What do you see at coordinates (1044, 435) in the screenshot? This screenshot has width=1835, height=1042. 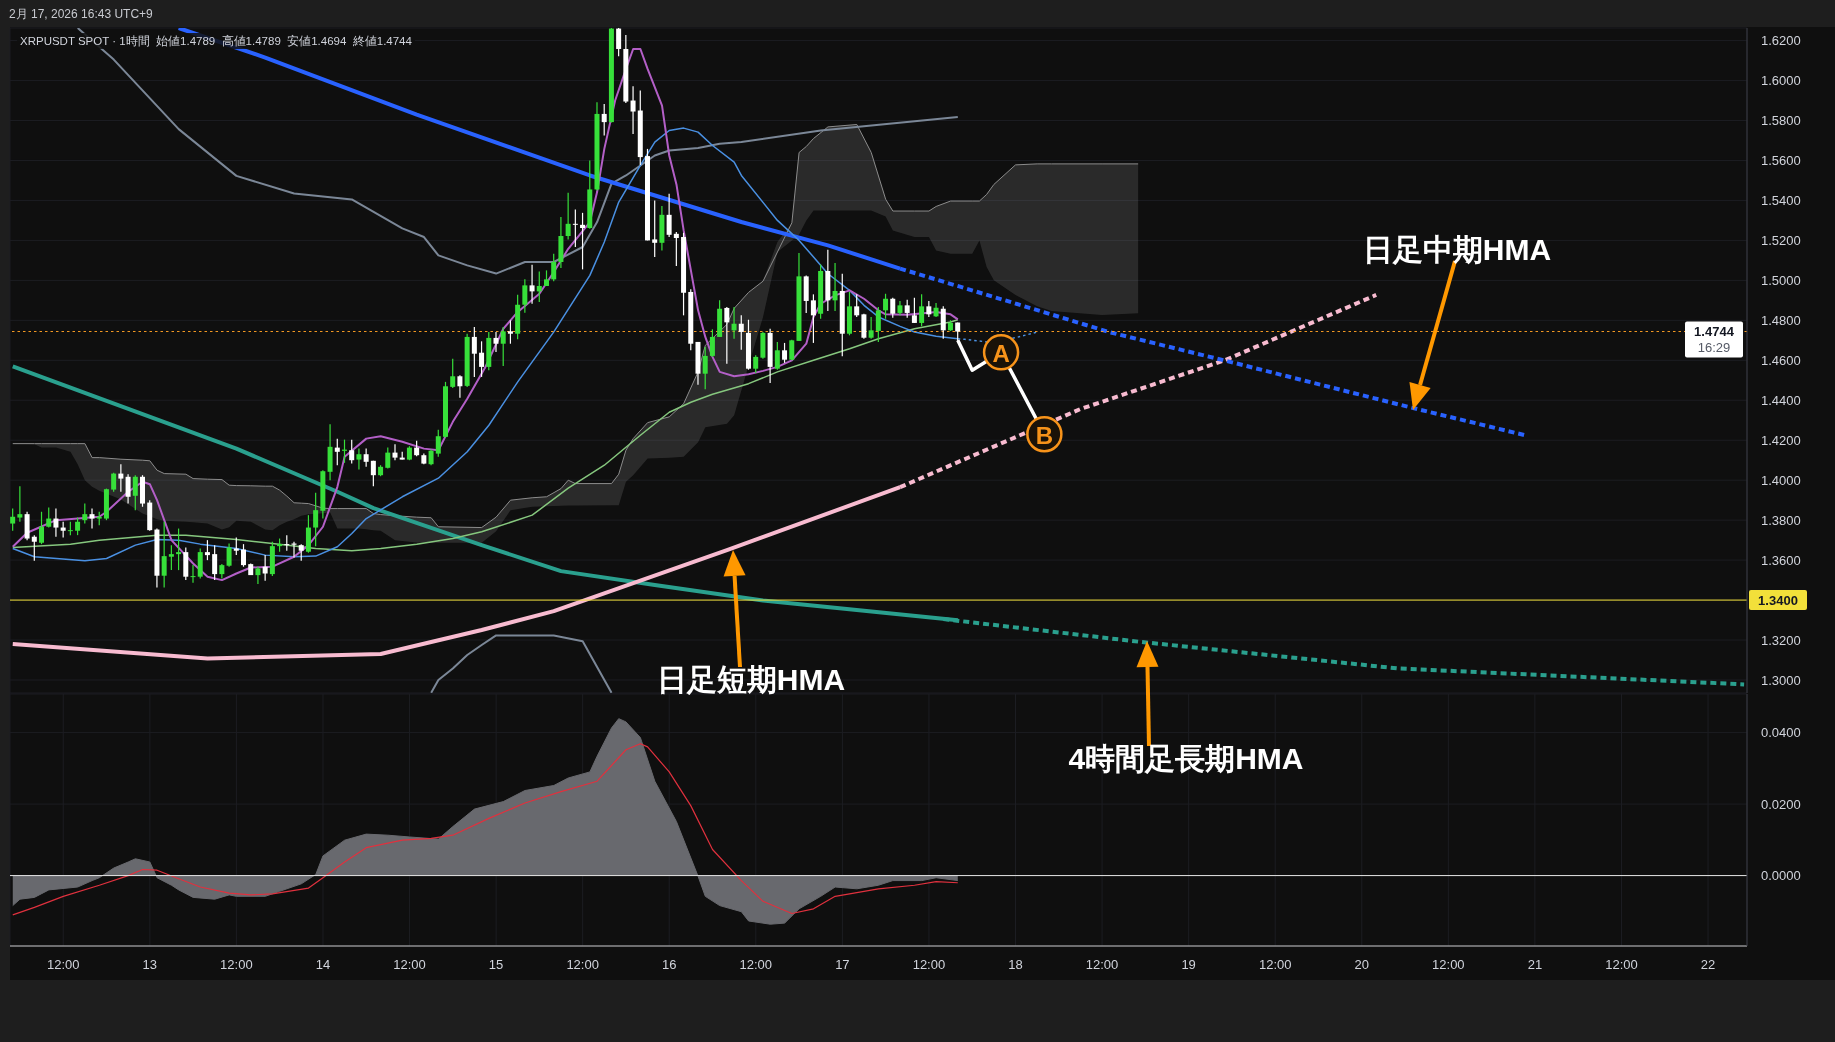 I see `annotation: B` at bounding box center [1044, 435].